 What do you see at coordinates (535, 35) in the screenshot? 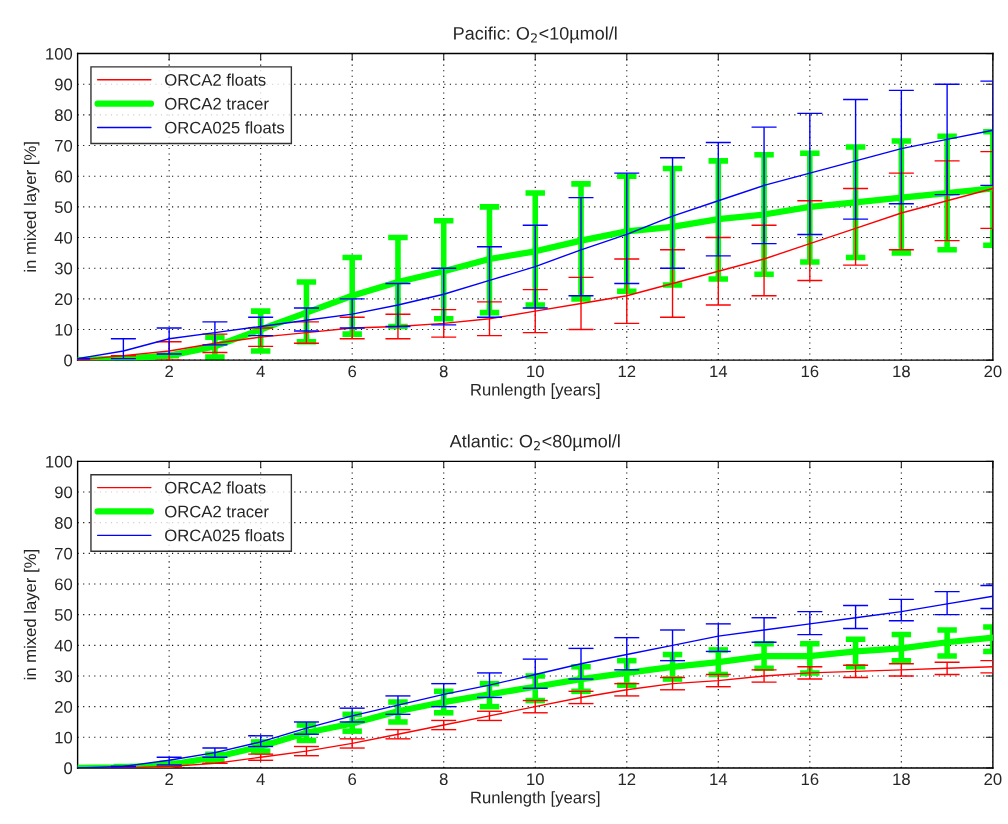
I see `chart-title: Pacific: O$_{2}$<10µmol/l` at bounding box center [535, 35].